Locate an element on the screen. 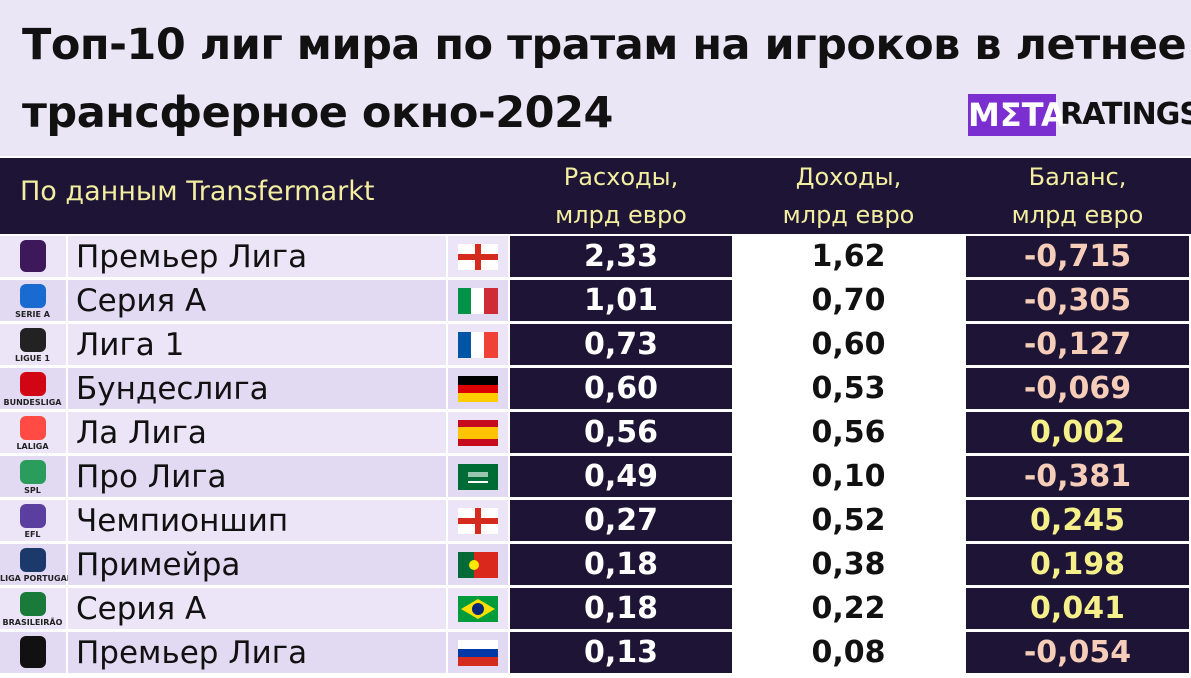 The image size is (1191, 678). balance: -0,715 is located at coordinates (1077, 256).